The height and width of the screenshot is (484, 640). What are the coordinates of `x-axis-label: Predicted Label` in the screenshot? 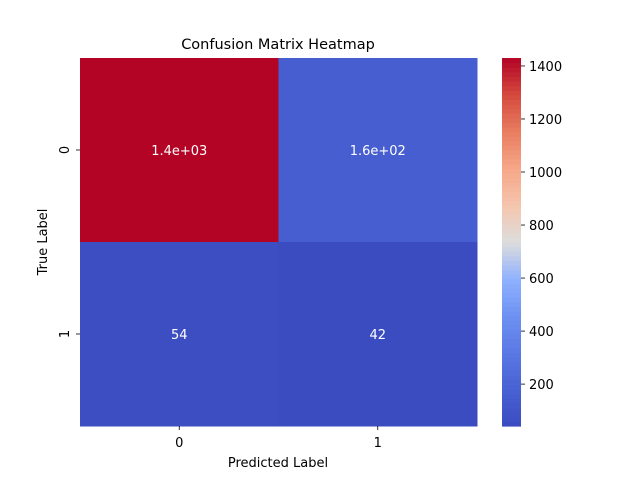 It's located at (278, 463).